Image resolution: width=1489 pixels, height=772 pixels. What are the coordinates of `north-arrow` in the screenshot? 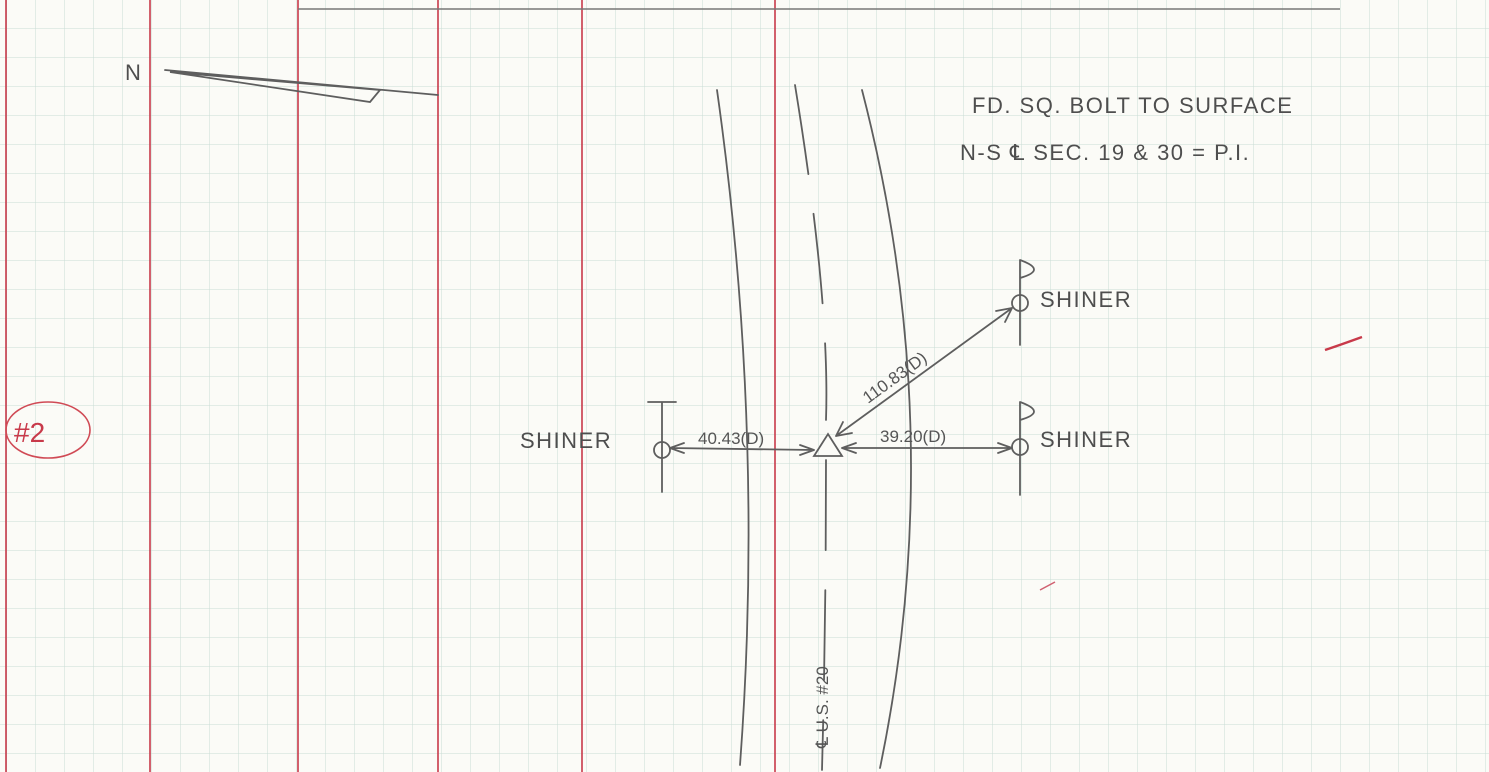 It's located at (301, 86).